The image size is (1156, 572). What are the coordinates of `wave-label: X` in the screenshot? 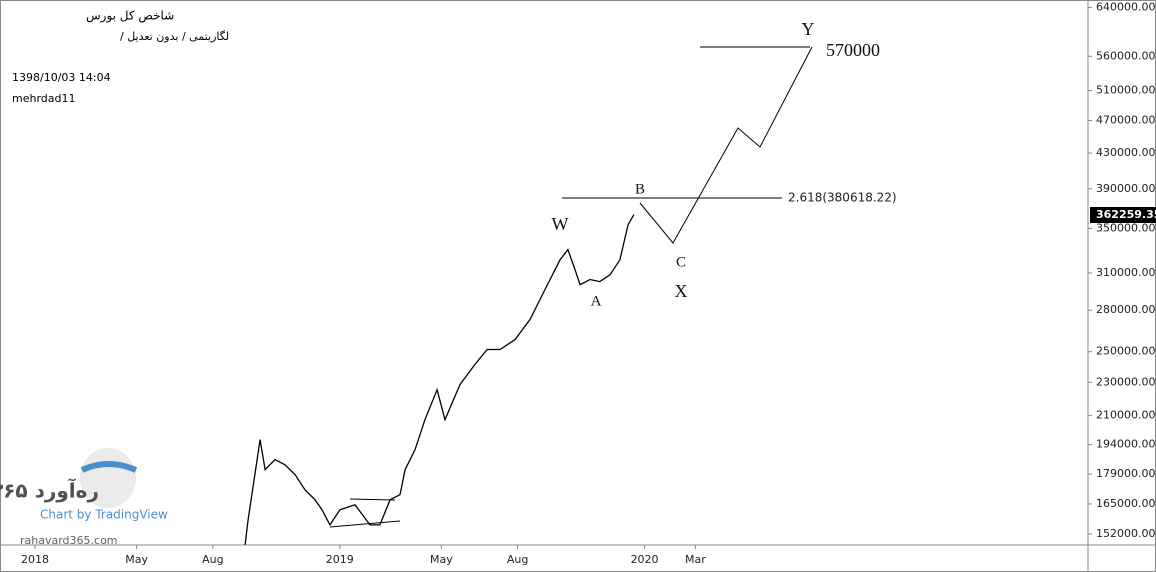 It's located at (681, 291).